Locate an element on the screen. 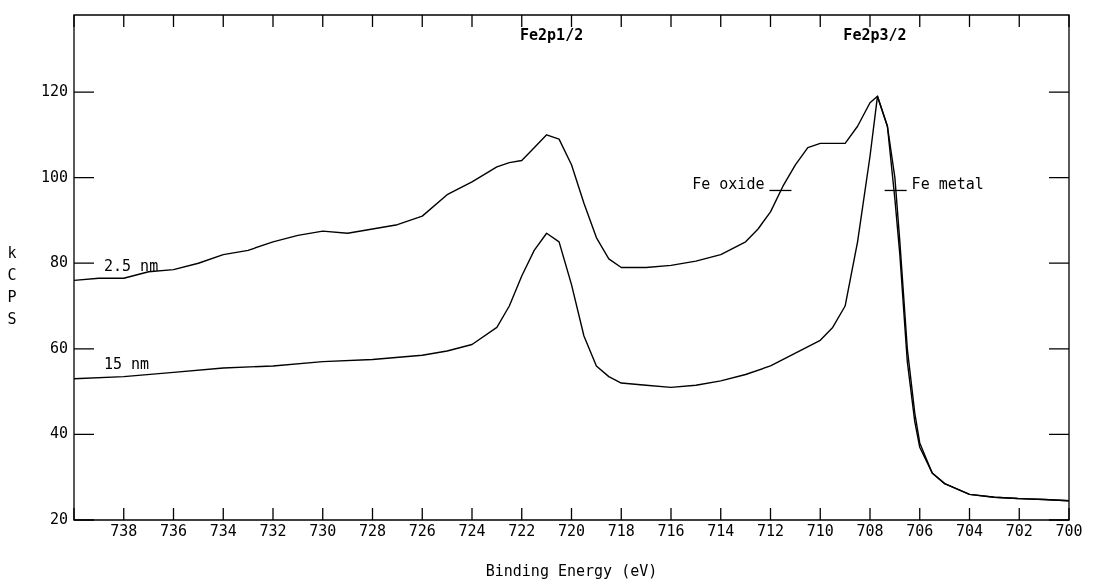 The height and width of the screenshot is (585, 1097). x-tick-label: 724 is located at coordinates (472, 530).